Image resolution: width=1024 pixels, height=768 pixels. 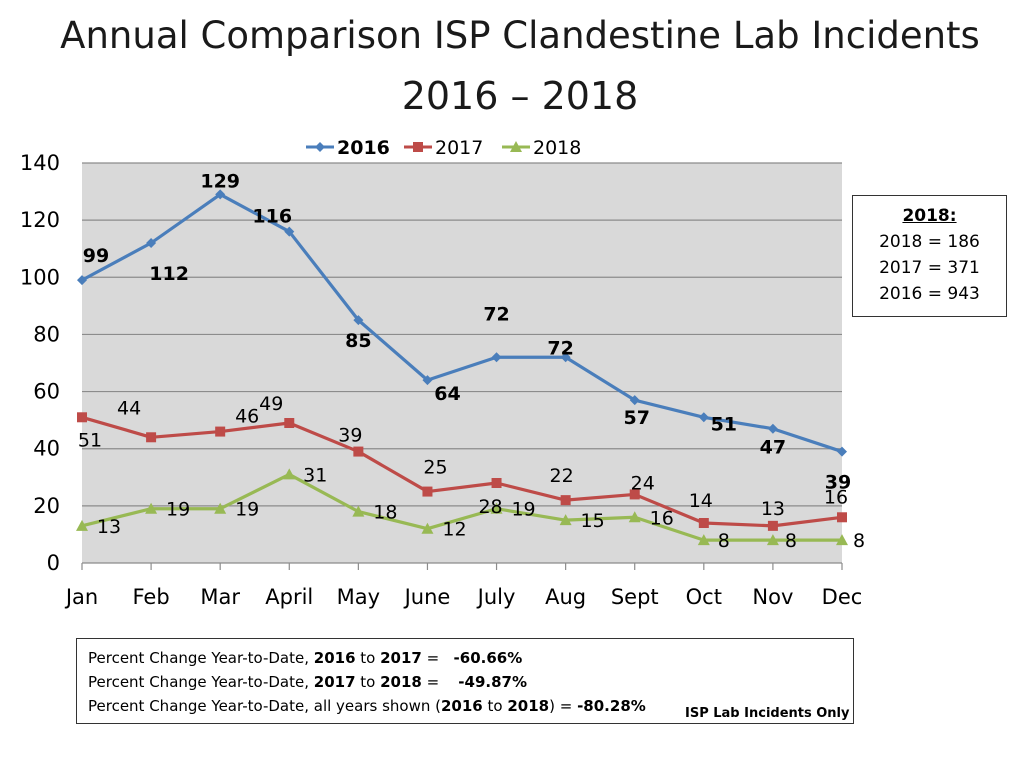 I want to click on y-tick-label: 100, so click(x=40, y=277).